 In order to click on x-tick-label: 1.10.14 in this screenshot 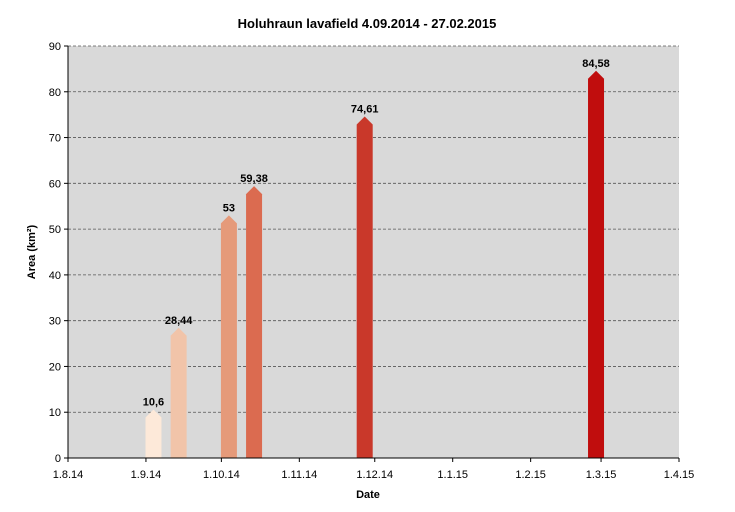, I will do `click(221, 475)`.